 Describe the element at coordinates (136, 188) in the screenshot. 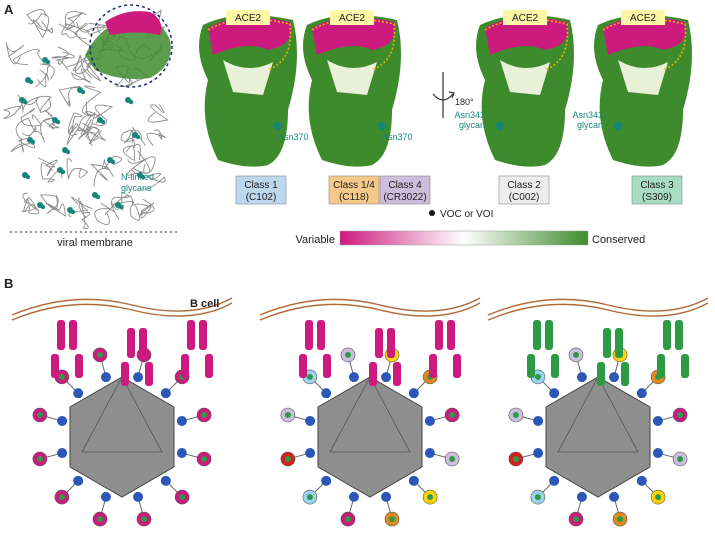

I see `glycan-label-line2: glycans` at that location.